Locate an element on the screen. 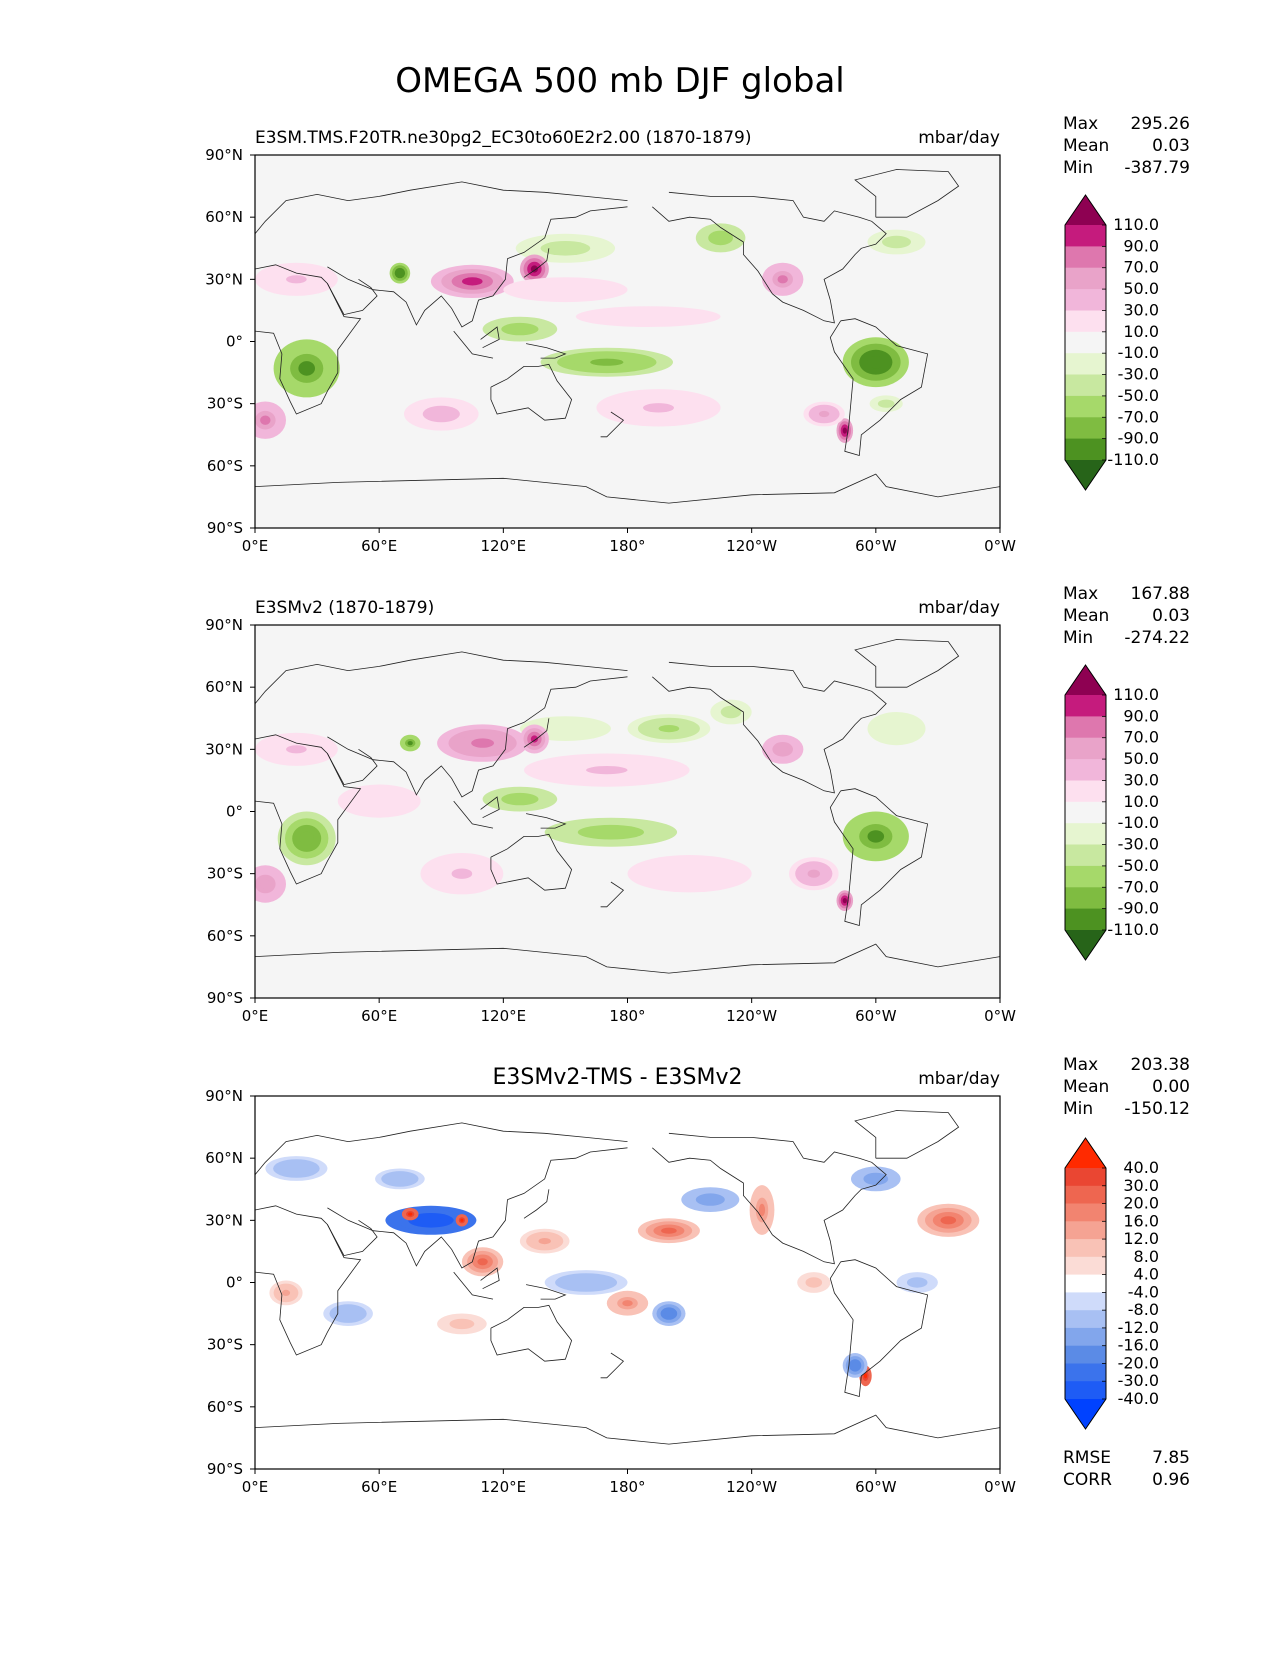 This screenshot has height=1654, width=1275. coastlines is located at coordinates (627, 806).